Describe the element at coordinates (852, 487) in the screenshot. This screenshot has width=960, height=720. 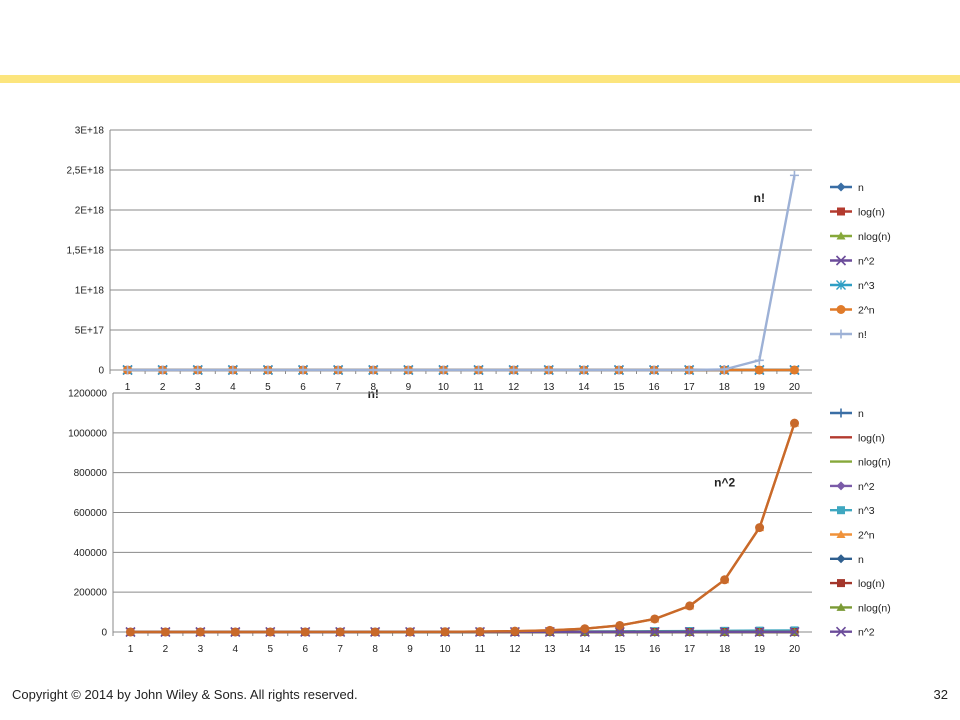
I see `legend-item-n-2: n^2` at that location.